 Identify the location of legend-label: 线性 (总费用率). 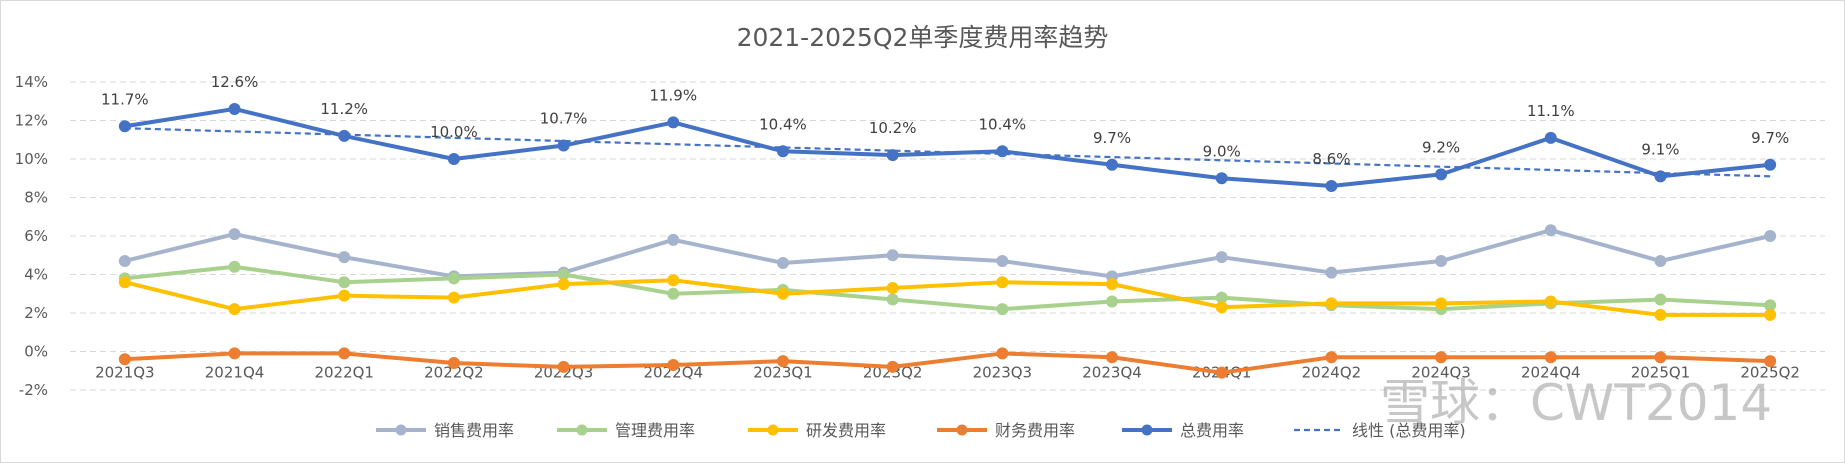
(1409, 430).